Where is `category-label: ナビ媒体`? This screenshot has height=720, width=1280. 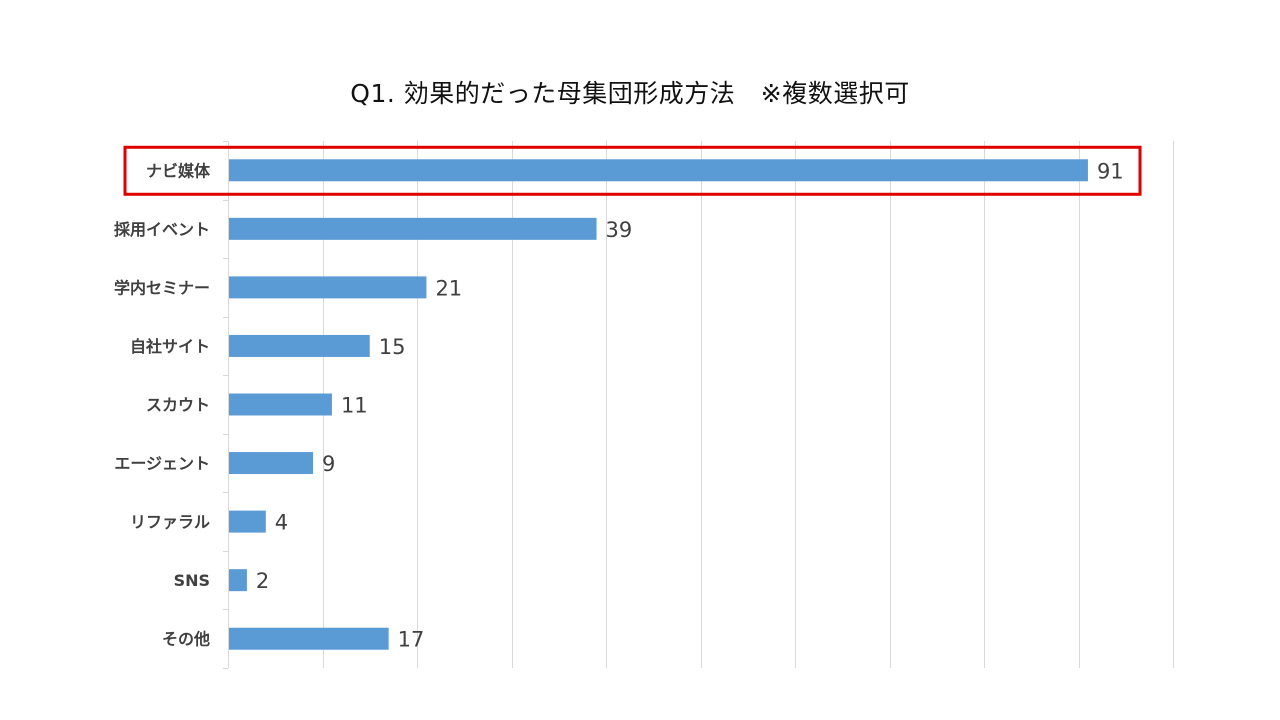
category-label: ナビ媒体 is located at coordinates (178, 170).